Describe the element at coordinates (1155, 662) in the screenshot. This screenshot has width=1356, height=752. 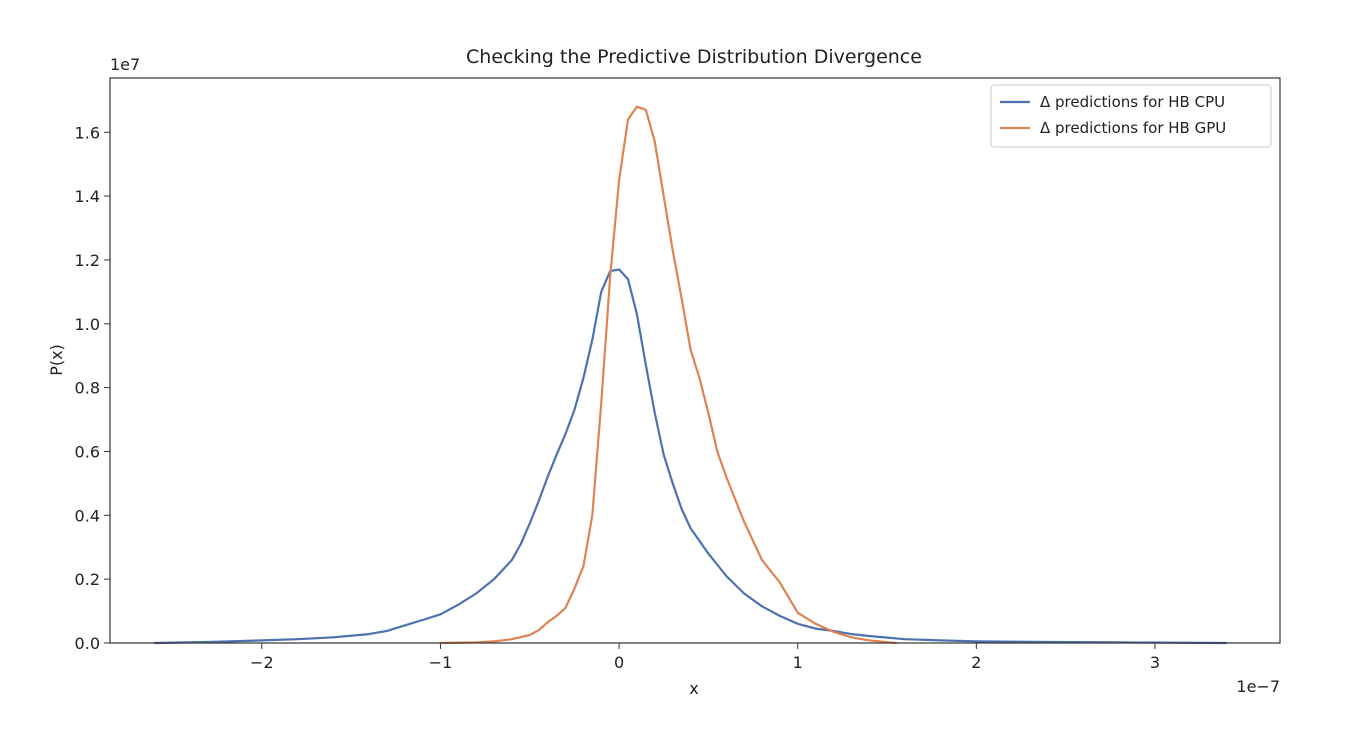
I see `x-tick-label: 3` at that location.